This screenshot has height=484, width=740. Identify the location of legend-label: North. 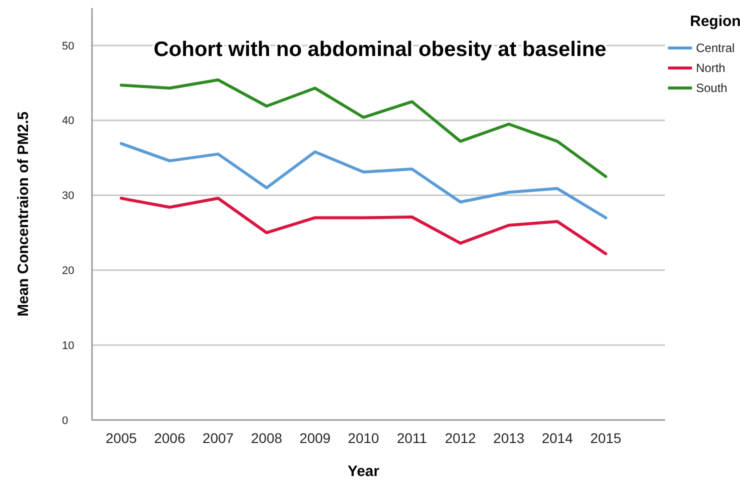
(711, 68).